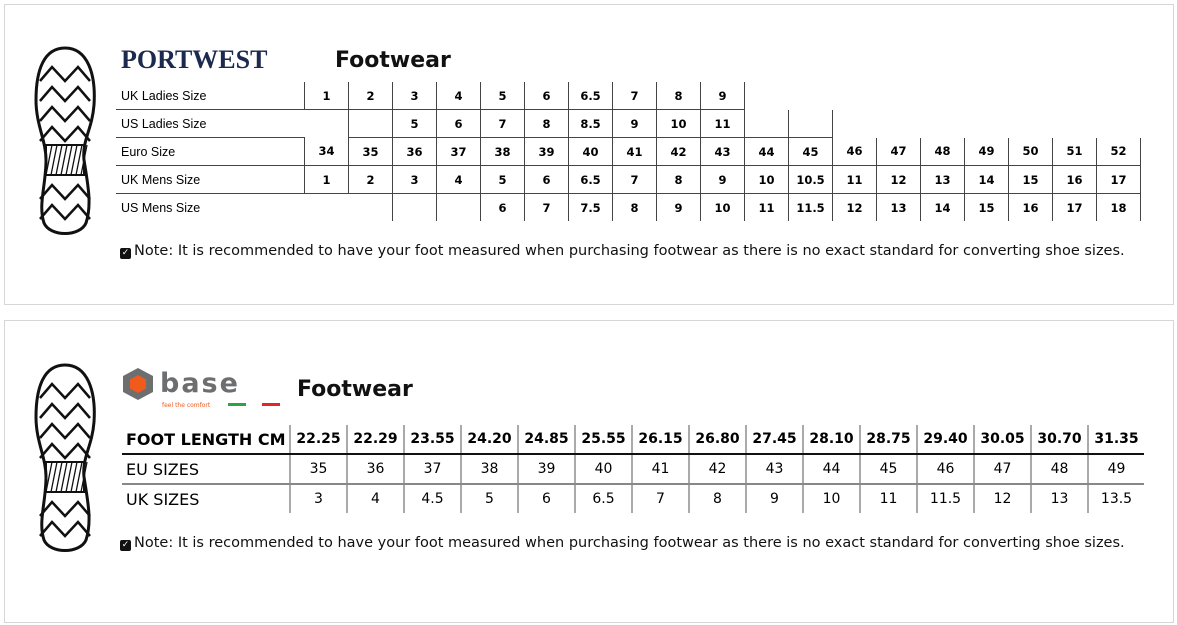 This screenshot has width=1177, height=625. I want to click on portwest-title: Footwear, so click(393, 60).